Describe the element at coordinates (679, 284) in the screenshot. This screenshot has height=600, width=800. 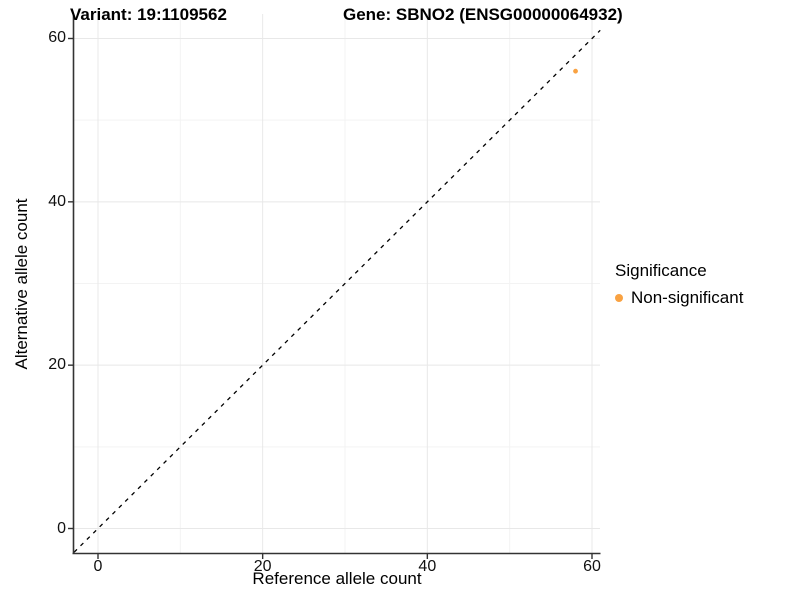
I see `legend: Significance Non-significant` at that location.